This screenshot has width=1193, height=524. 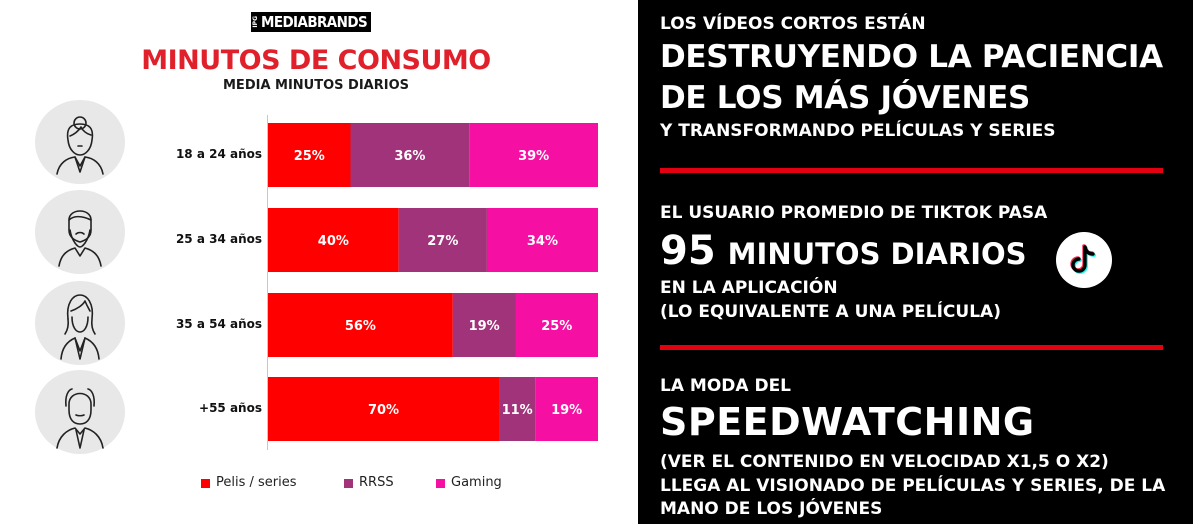 What do you see at coordinates (218, 324) in the screenshot?
I see `category-label-35-54: 35 a 54 años` at bounding box center [218, 324].